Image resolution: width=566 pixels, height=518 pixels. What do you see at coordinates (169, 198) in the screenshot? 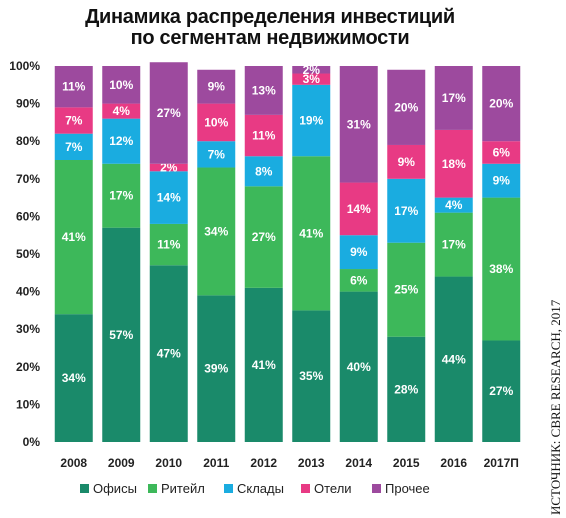
I see `data-label: 14%` at bounding box center [169, 198].